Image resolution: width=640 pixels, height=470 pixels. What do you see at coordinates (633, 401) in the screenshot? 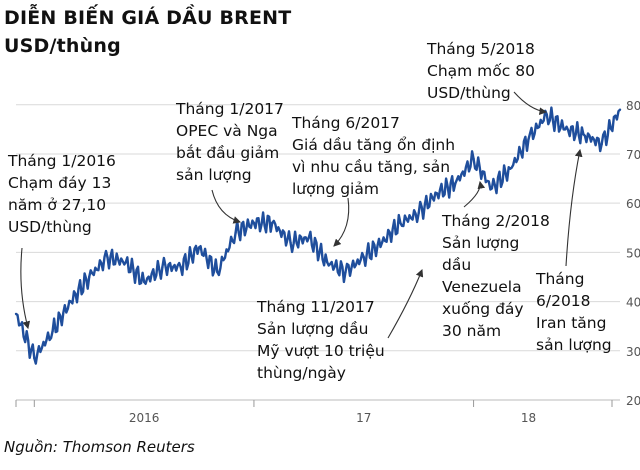
I see `y-tick-label-20: 20` at bounding box center [633, 401].